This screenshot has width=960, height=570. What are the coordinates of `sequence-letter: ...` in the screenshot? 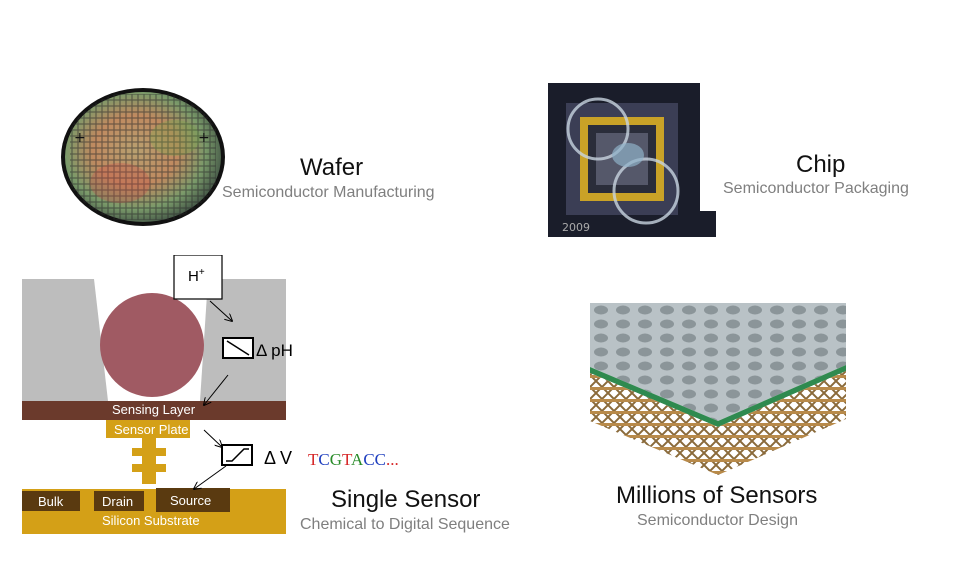 It's located at (392, 459).